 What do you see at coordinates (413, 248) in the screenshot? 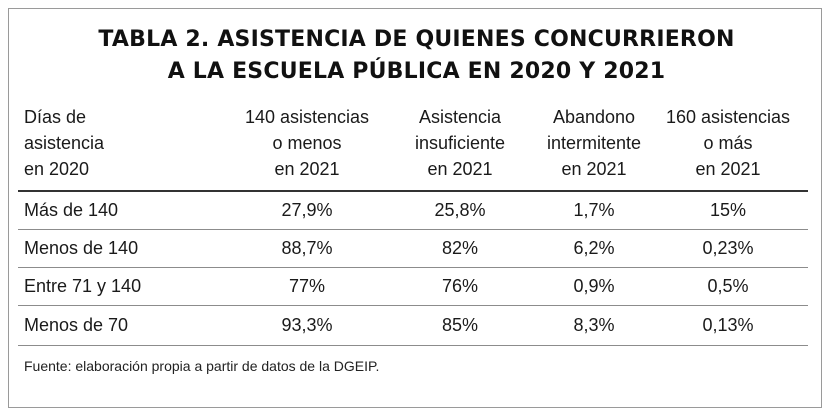
I see `table-row: Menos de 140 88,7% 82% 6,2% 0,23%` at bounding box center [413, 248].